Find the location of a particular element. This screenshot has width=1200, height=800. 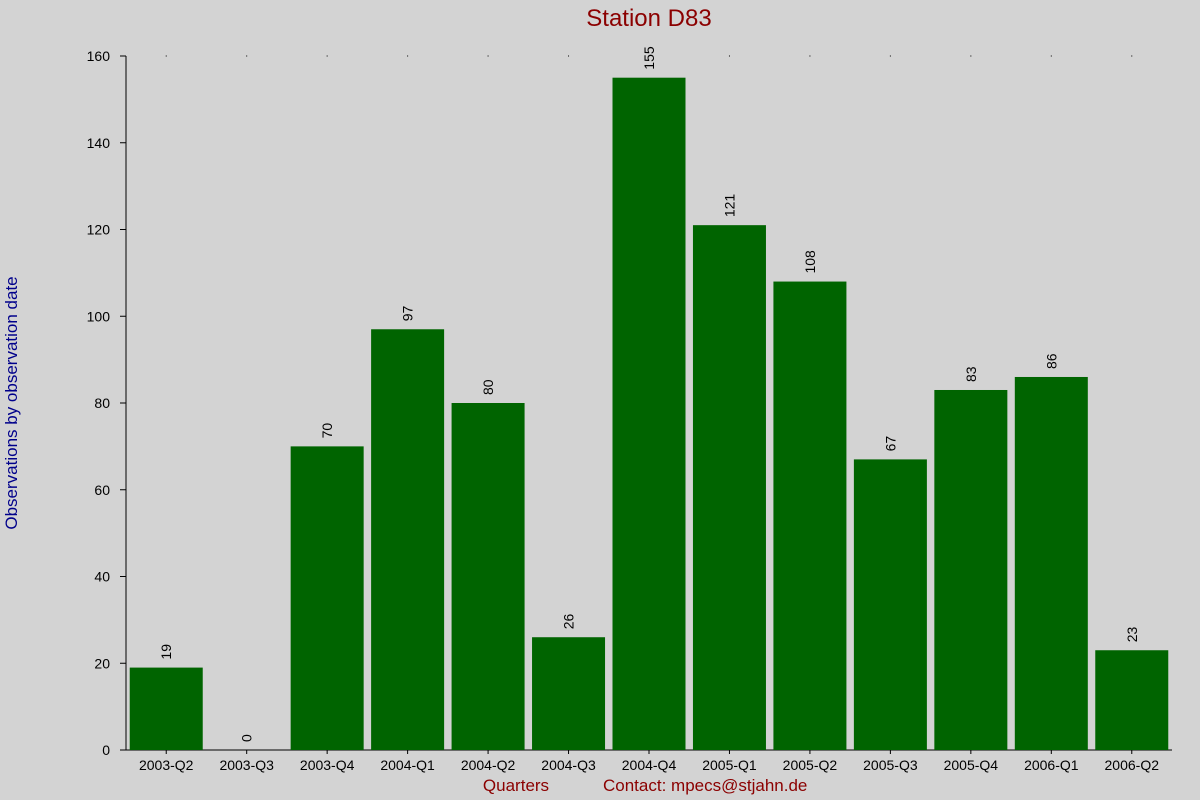

y-tick-label: 80 is located at coordinates (102, 403).